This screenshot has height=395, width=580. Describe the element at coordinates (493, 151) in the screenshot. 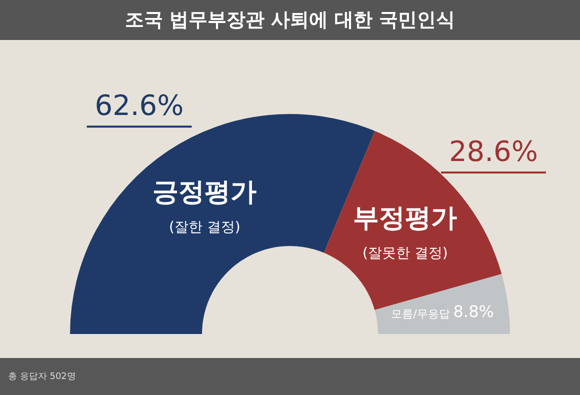

I see `data-label: 28.6%` at that location.